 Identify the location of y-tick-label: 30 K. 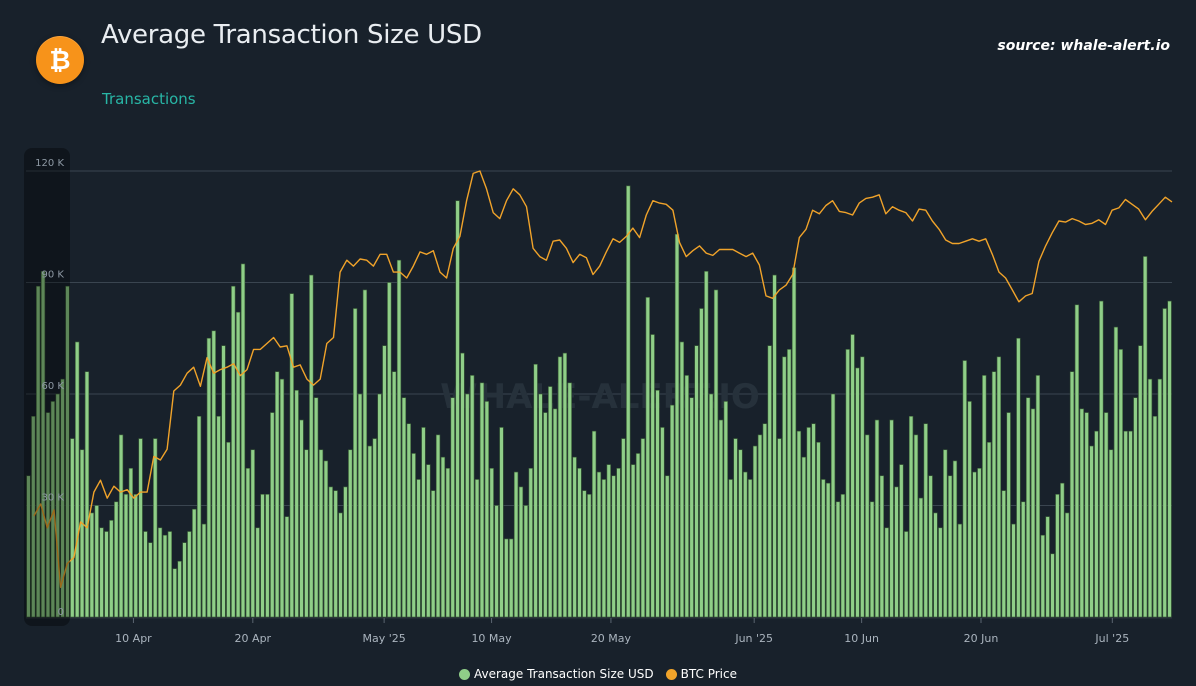
(53, 498).